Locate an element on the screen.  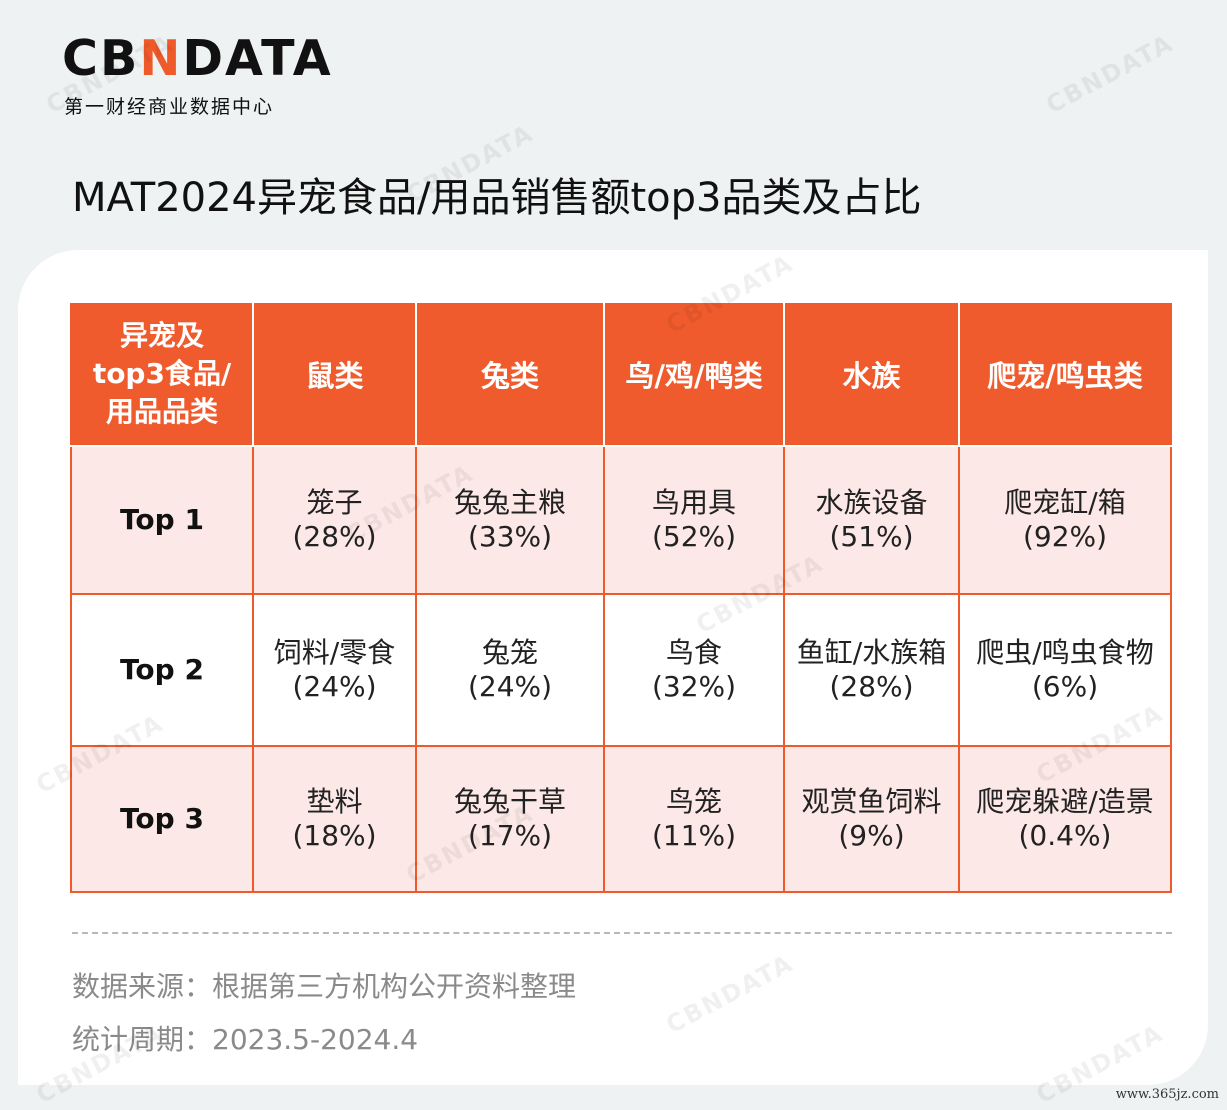
logo-subtitle: 第一财经商业数据中心 is located at coordinates (169, 107).